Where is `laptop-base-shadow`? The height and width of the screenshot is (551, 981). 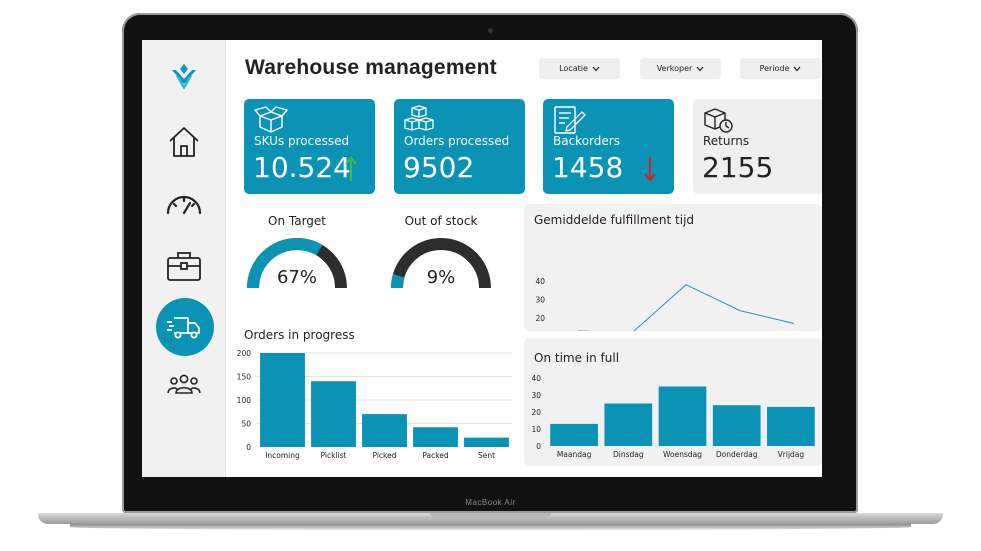 laptop-base-shadow is located at coordinates (490, 527).